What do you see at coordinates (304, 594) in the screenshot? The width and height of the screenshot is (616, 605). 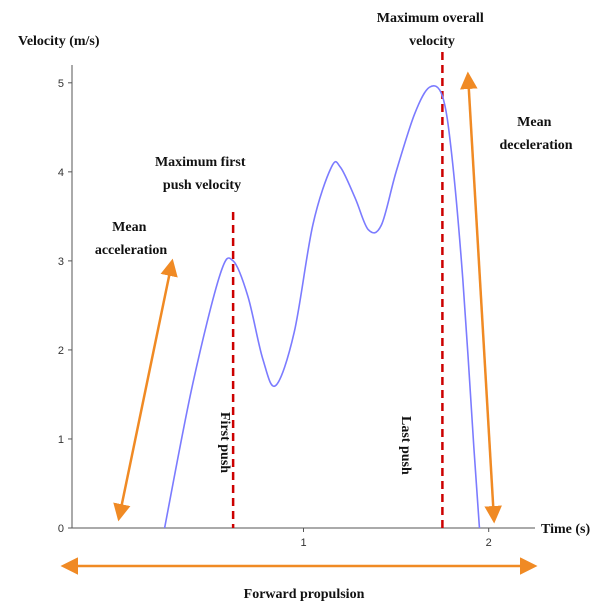 I see `forward-propulsion-label: Forward propulsion` at bounding box center [304, 594].